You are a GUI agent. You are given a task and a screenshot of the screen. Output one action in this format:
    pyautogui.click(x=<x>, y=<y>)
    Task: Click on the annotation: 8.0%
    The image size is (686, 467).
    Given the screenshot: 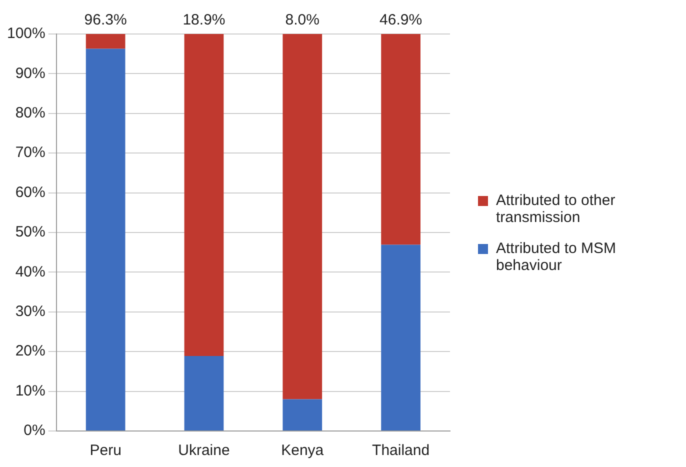 What is the action you would take?
    pyautogui.click(x=302, y=20)
    